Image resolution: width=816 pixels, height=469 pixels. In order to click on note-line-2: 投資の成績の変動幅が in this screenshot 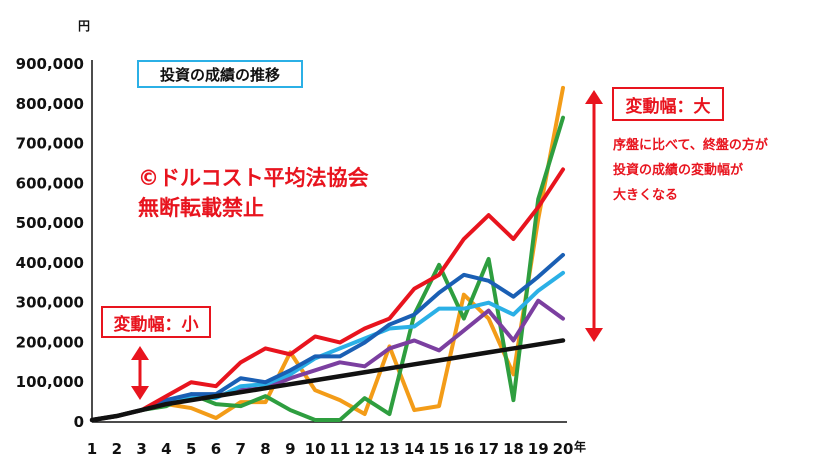, I will do `click(678, 170)`.